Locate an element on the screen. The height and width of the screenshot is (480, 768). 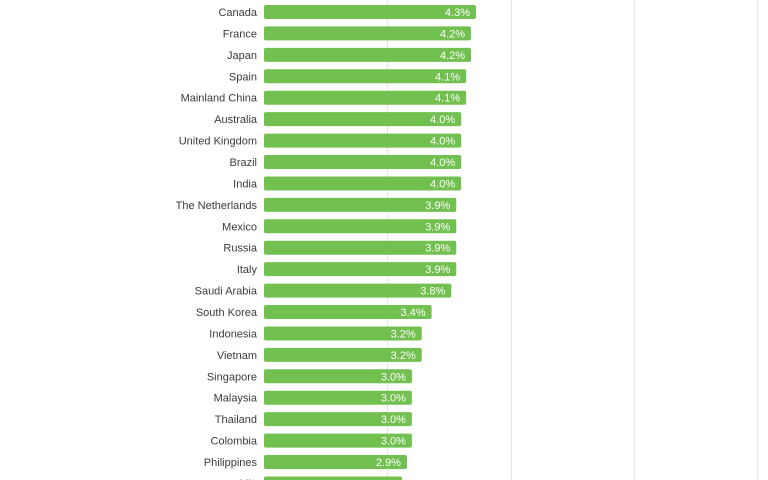
bar-row: Colombia 3.0% is located at coordinates (311, 440).